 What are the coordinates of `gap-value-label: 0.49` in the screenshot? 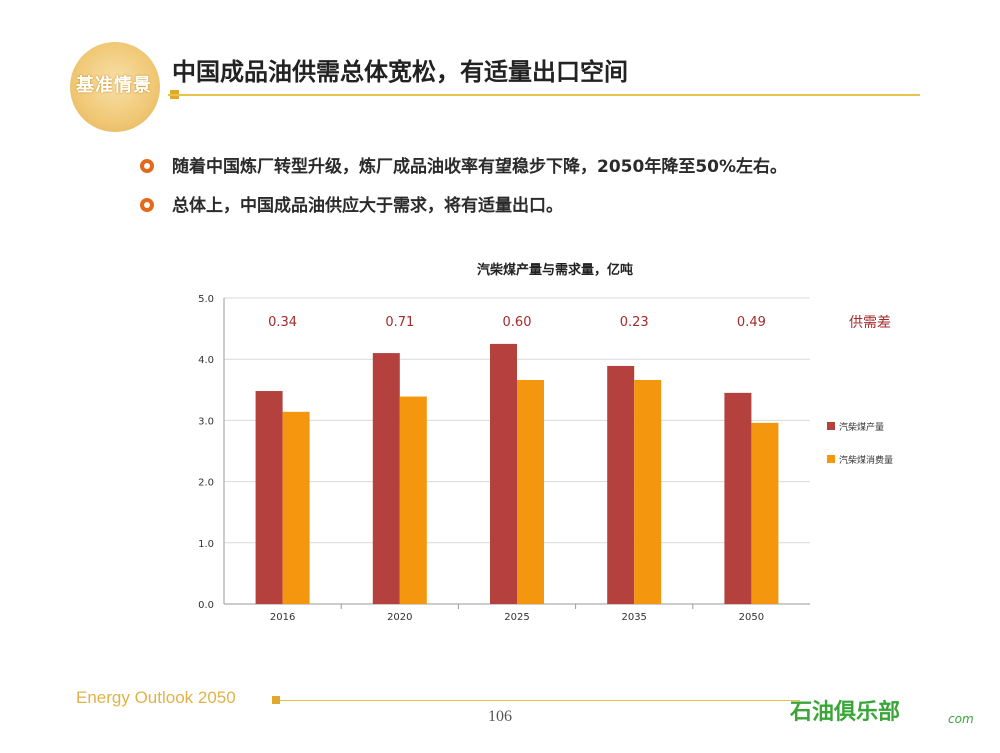 It's located at (751, 322).